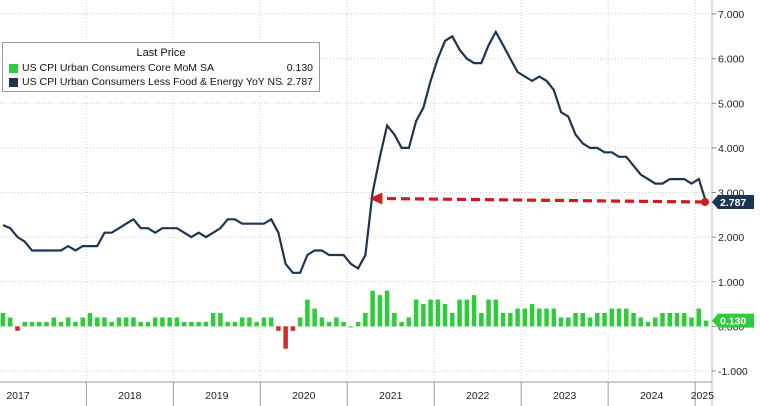 This screenshot has height=406, width=760. Describe the element at coordinates (731, 104) in the screenshot. I see `y-tick-label: 5.000` at that location.